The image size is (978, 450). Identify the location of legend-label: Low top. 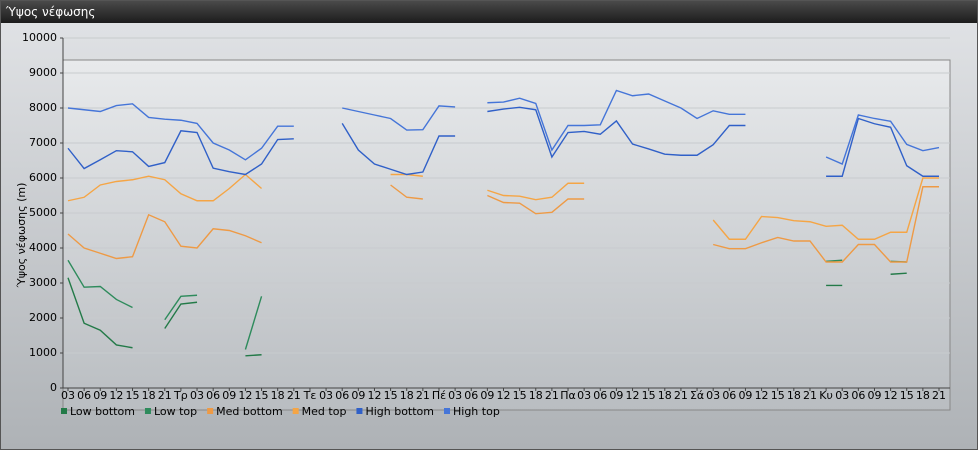
(175, 411).